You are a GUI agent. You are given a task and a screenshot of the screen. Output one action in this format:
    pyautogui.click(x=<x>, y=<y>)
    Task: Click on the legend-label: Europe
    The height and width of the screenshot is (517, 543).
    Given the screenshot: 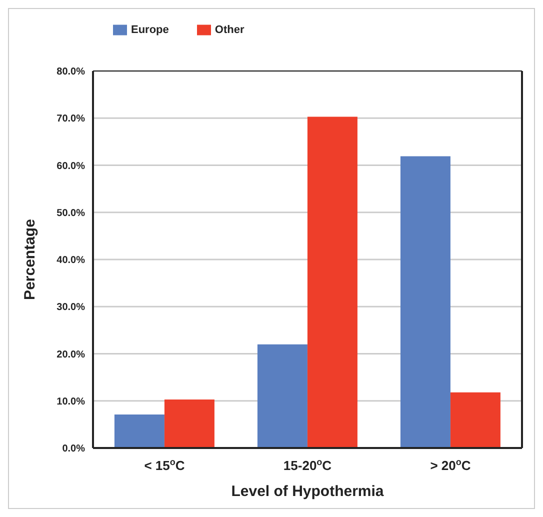 What is the action you would take?
    pyautogui.click(x=150, y=30)
    